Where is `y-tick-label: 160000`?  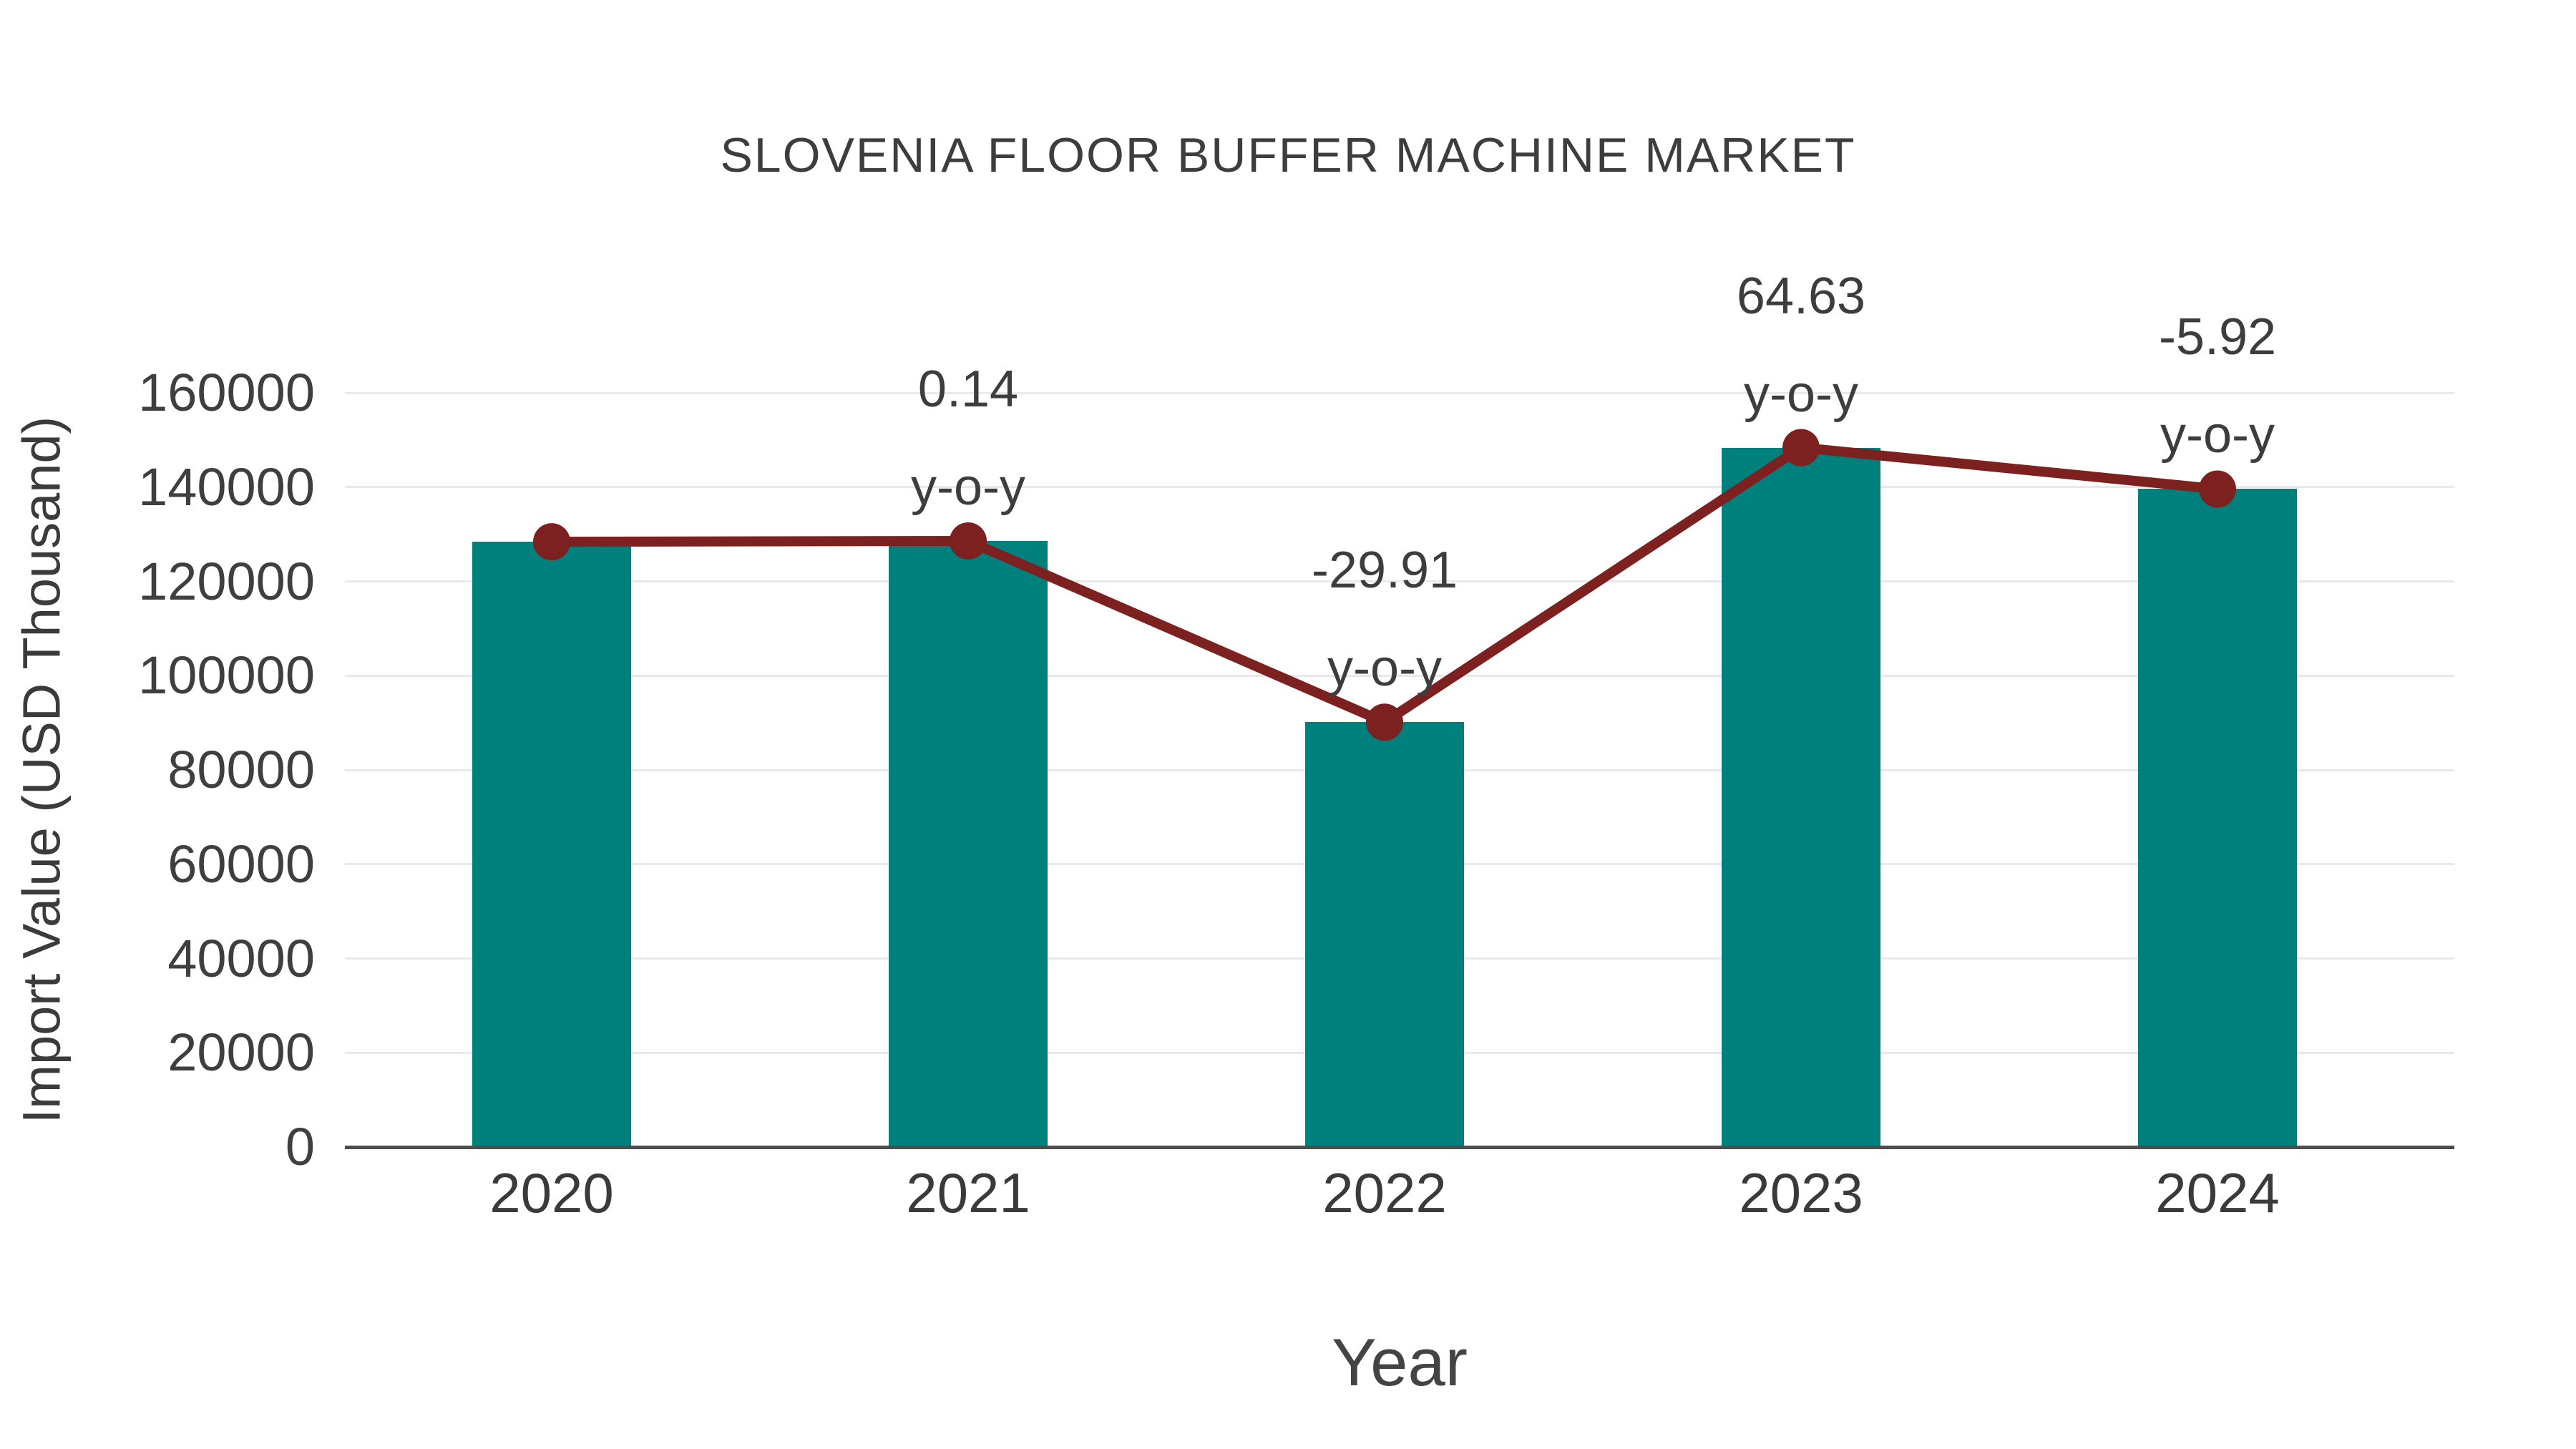
y-tick-label: 160000 is located at coordinates (226, 392).